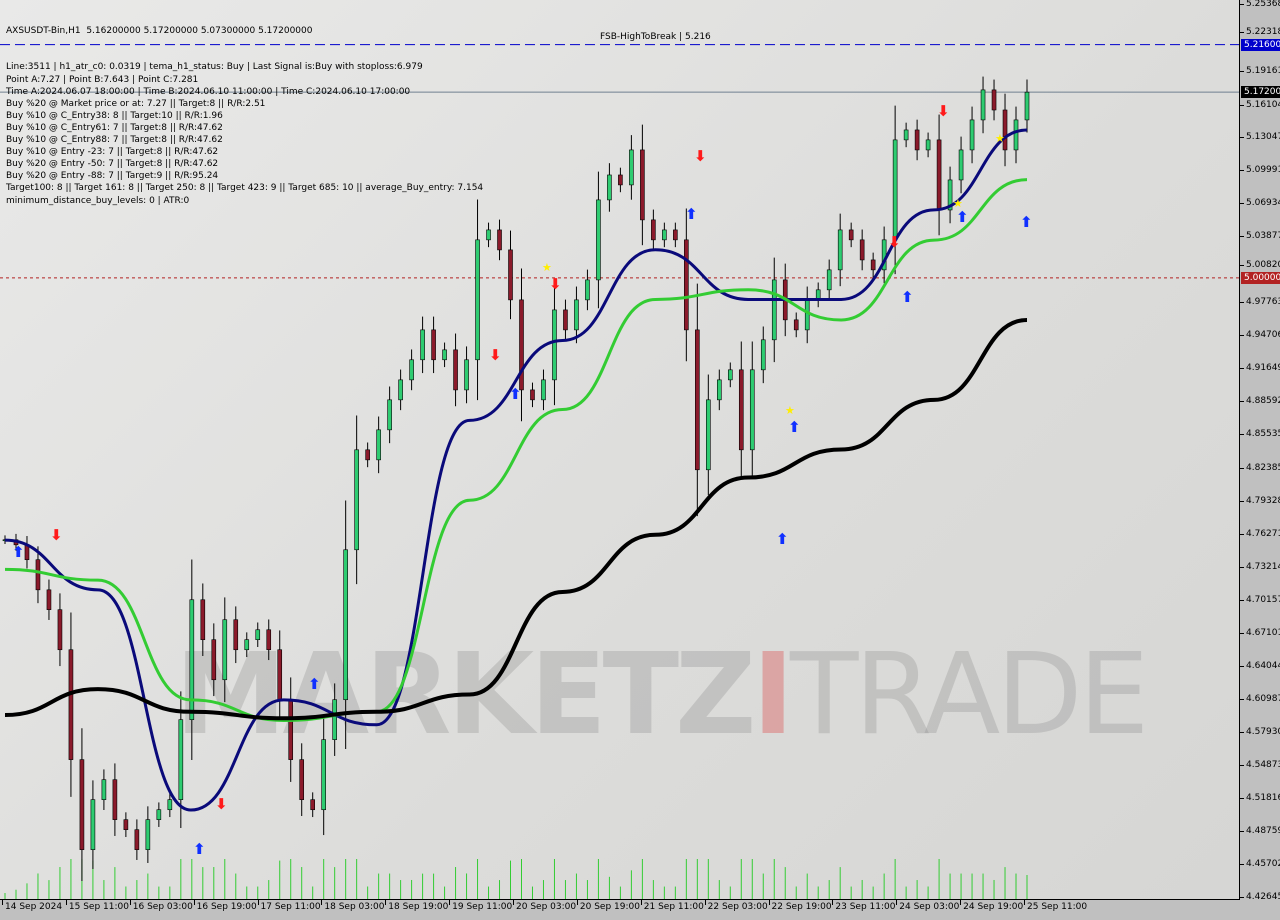 This screenshot has height=920, width=1280. Describe the element at coordinates (1055, 906) in the screenshot. I see `x-tick-label: 25 Sep 11:00` at that location.